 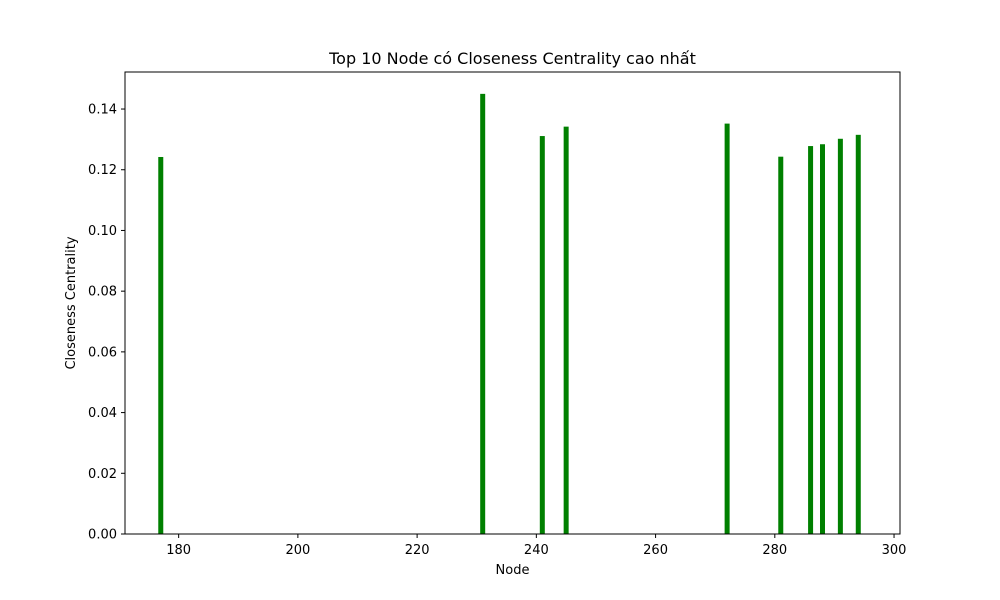 What do you see at coordinates (102, 413) in the screenshot?
I see `y-tick-label: 0.04` at bounding box center [102, 413].